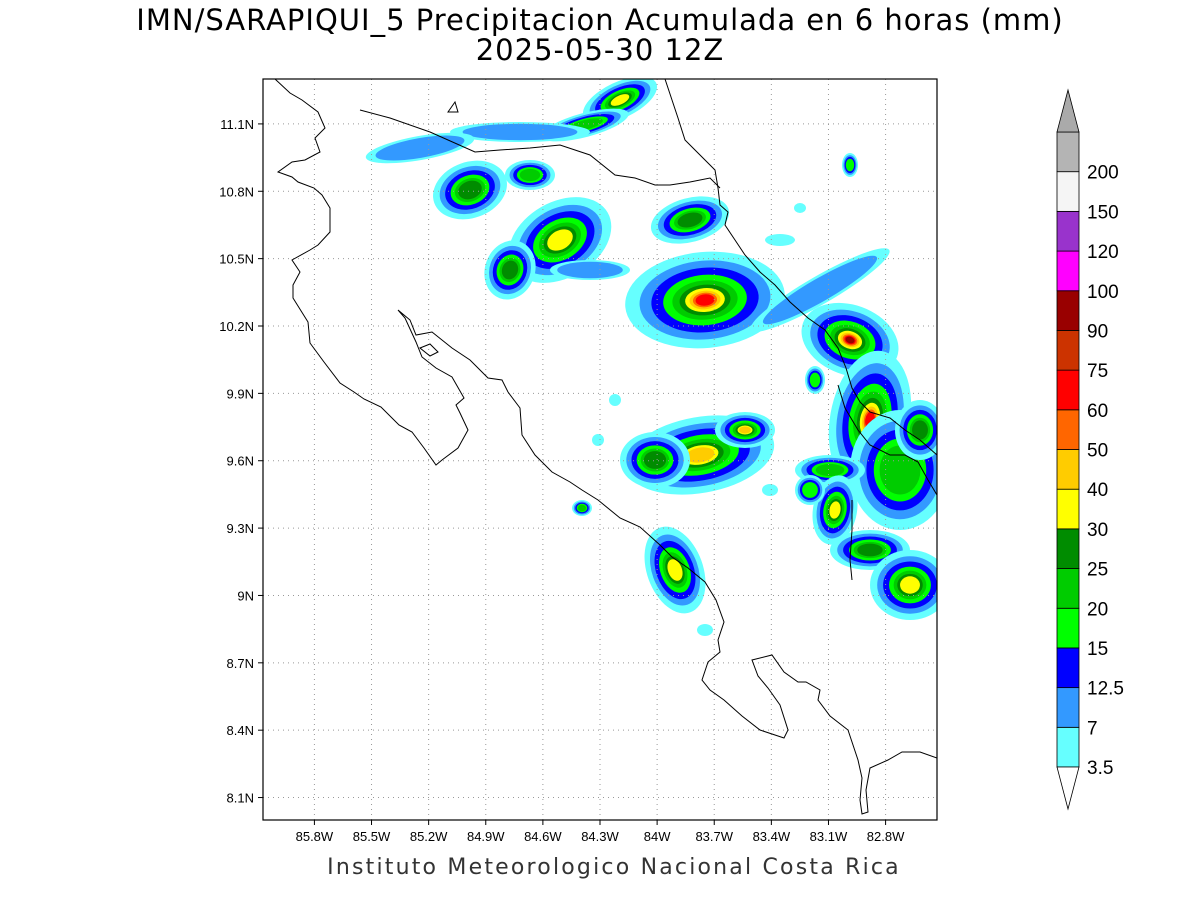 This screenshot has width=1200, height=900. Describe the element at coordinates (240, 393) in the screenshot. I see `lat-tick-label: 9.9N` at that location.